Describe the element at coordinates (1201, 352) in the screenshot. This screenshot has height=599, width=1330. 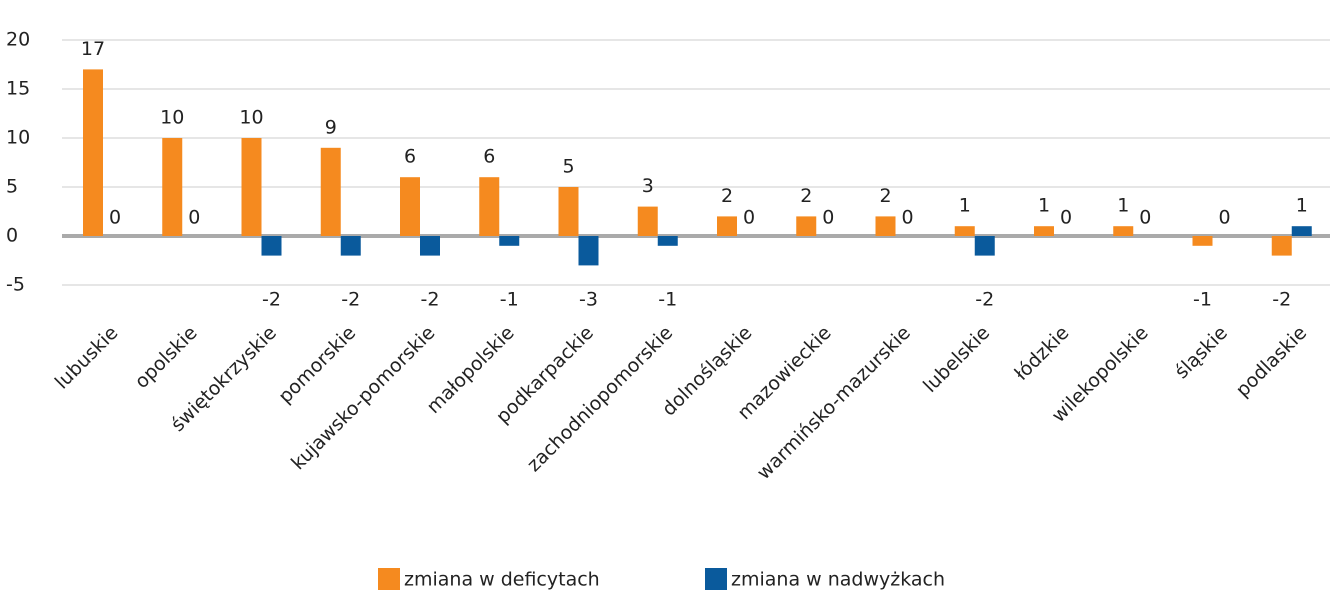
I see `x-tick-label: śląskie` at that location.